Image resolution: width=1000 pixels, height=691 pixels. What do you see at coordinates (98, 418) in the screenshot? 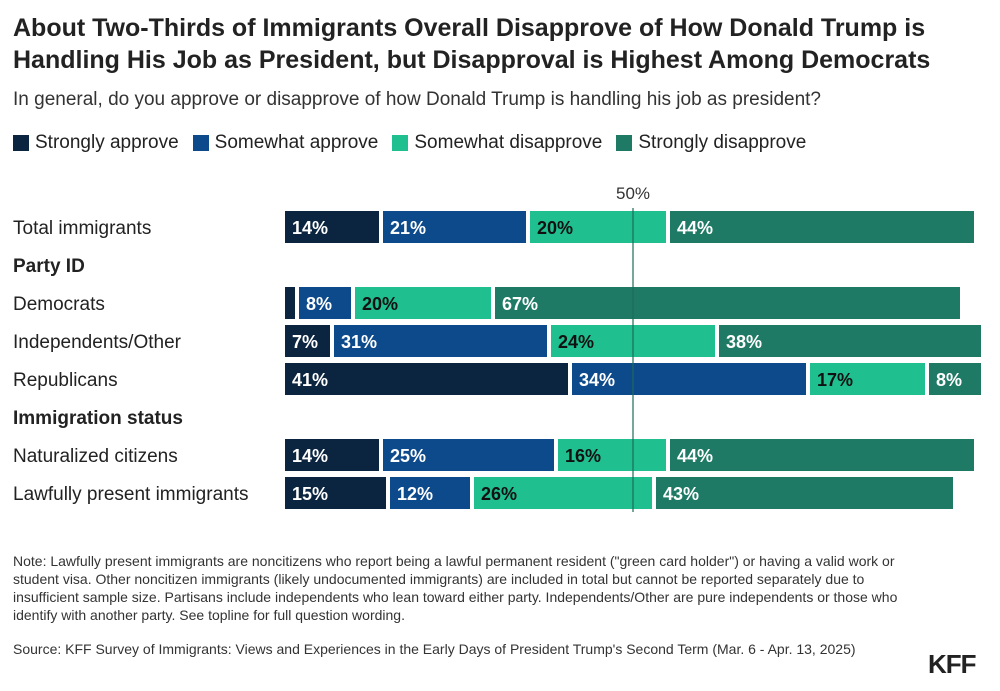
I see `row-group-header: Immigration status` at bounding box center [98, 418].